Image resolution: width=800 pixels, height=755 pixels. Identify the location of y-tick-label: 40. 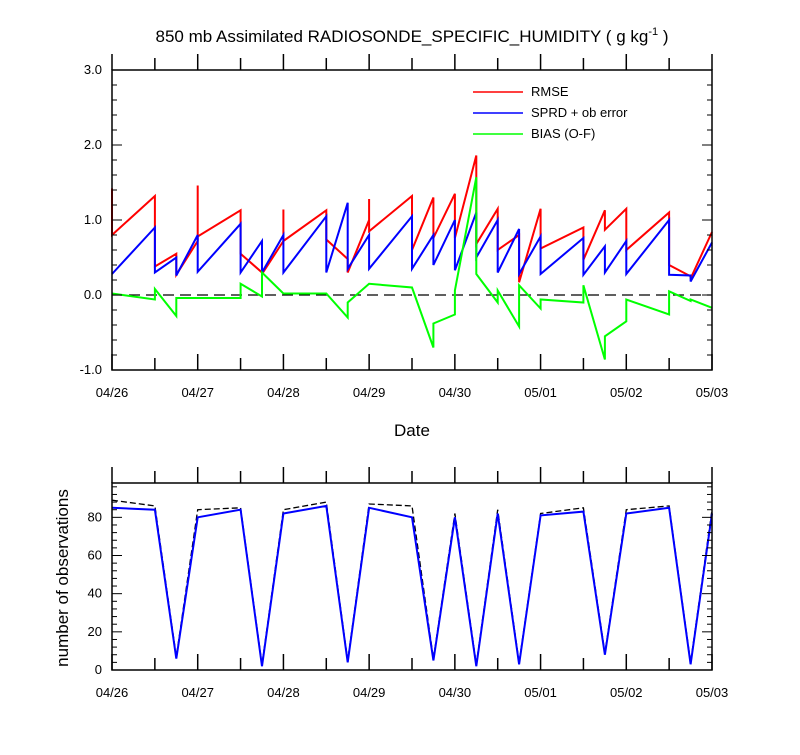
(95, 593).